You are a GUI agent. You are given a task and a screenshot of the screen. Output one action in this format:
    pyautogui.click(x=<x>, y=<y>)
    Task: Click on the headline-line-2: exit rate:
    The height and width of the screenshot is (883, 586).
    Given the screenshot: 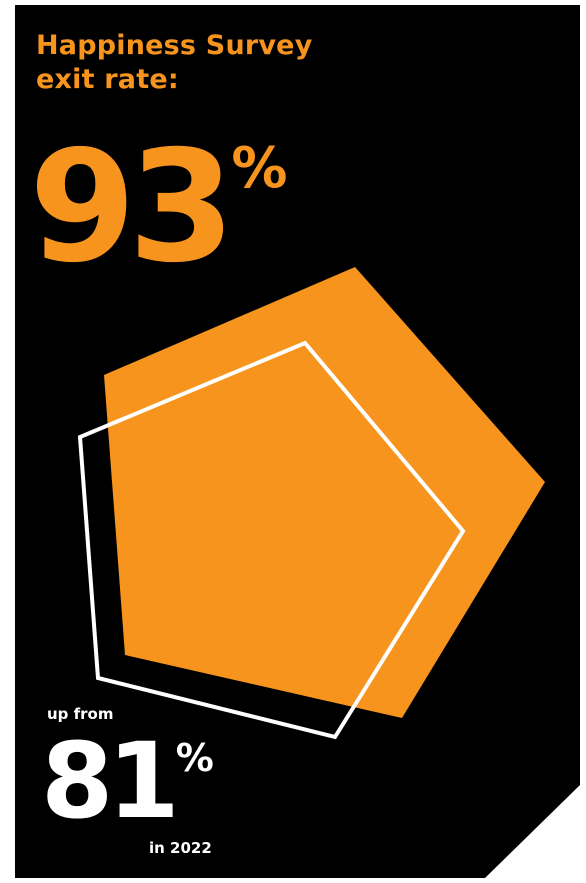 What is the action you would take?
    pyautogui.click(x=107, y=79)
    